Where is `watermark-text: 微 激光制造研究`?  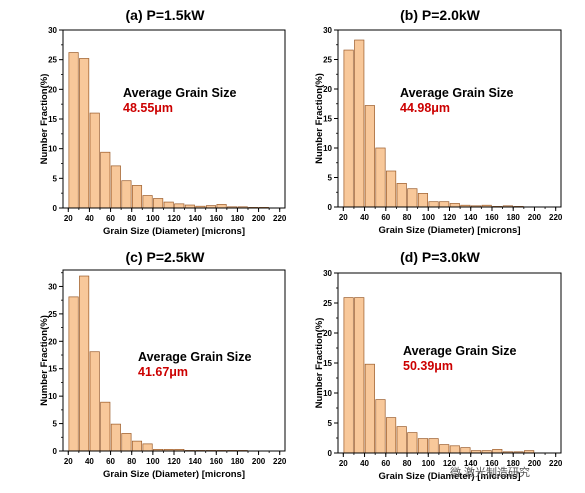 watermark-text: 微 激光制造研究 is located at coordinates (490, 472).